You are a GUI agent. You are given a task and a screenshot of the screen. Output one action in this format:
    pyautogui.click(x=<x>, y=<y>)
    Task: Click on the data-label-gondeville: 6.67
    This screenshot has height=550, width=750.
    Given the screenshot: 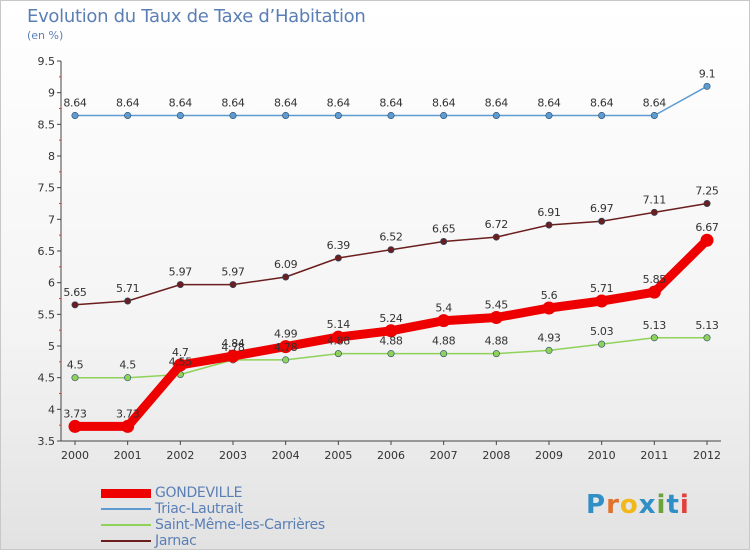 What is the action you would take?
    pyautogui.click(x=707, y=227)
    